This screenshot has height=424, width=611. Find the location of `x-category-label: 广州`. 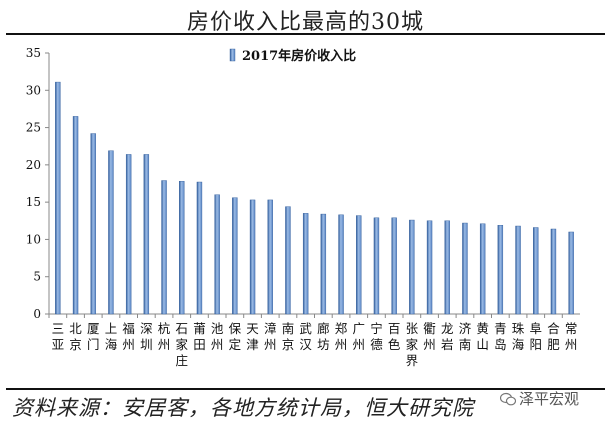

x-category-label: 广州 is located at coordinates (358, 336).